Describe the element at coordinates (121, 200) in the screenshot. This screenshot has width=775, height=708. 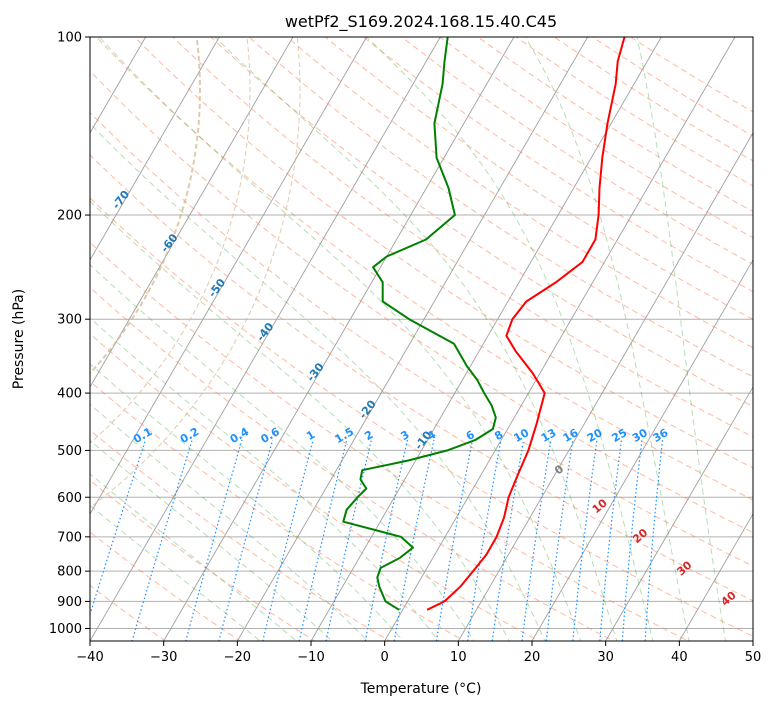
I see `isotherm-label: -70` at that location.